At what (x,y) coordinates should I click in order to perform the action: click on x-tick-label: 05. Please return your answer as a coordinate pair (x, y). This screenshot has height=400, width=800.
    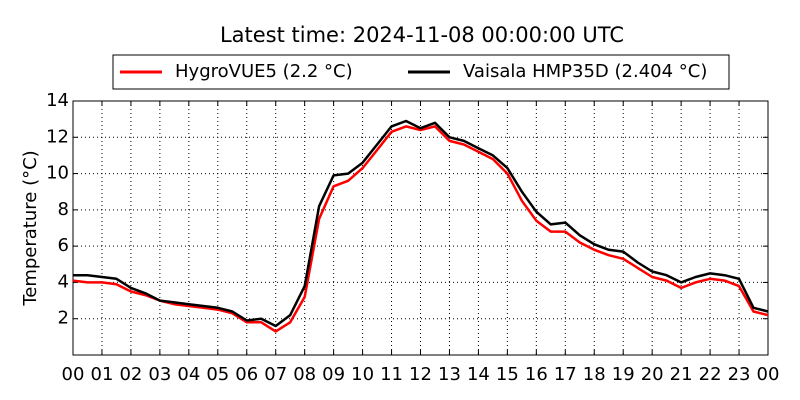
    Looking at the image, I should click on (217, 374).